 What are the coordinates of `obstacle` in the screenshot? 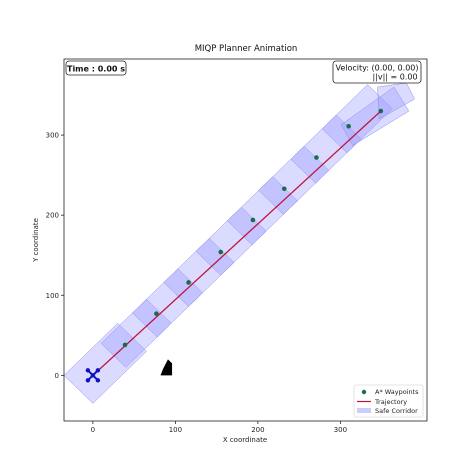 It's located at (166, 367).